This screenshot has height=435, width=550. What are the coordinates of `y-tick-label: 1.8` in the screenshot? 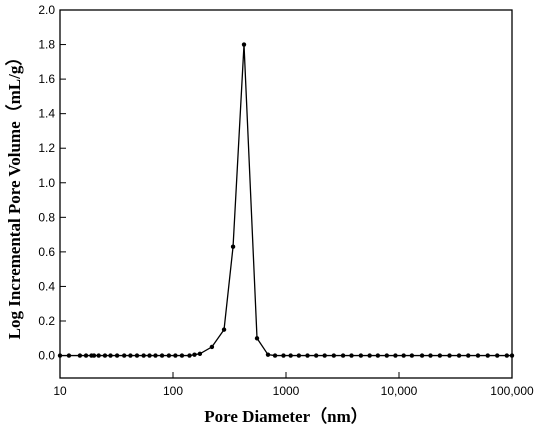 It's located at (46, 45).